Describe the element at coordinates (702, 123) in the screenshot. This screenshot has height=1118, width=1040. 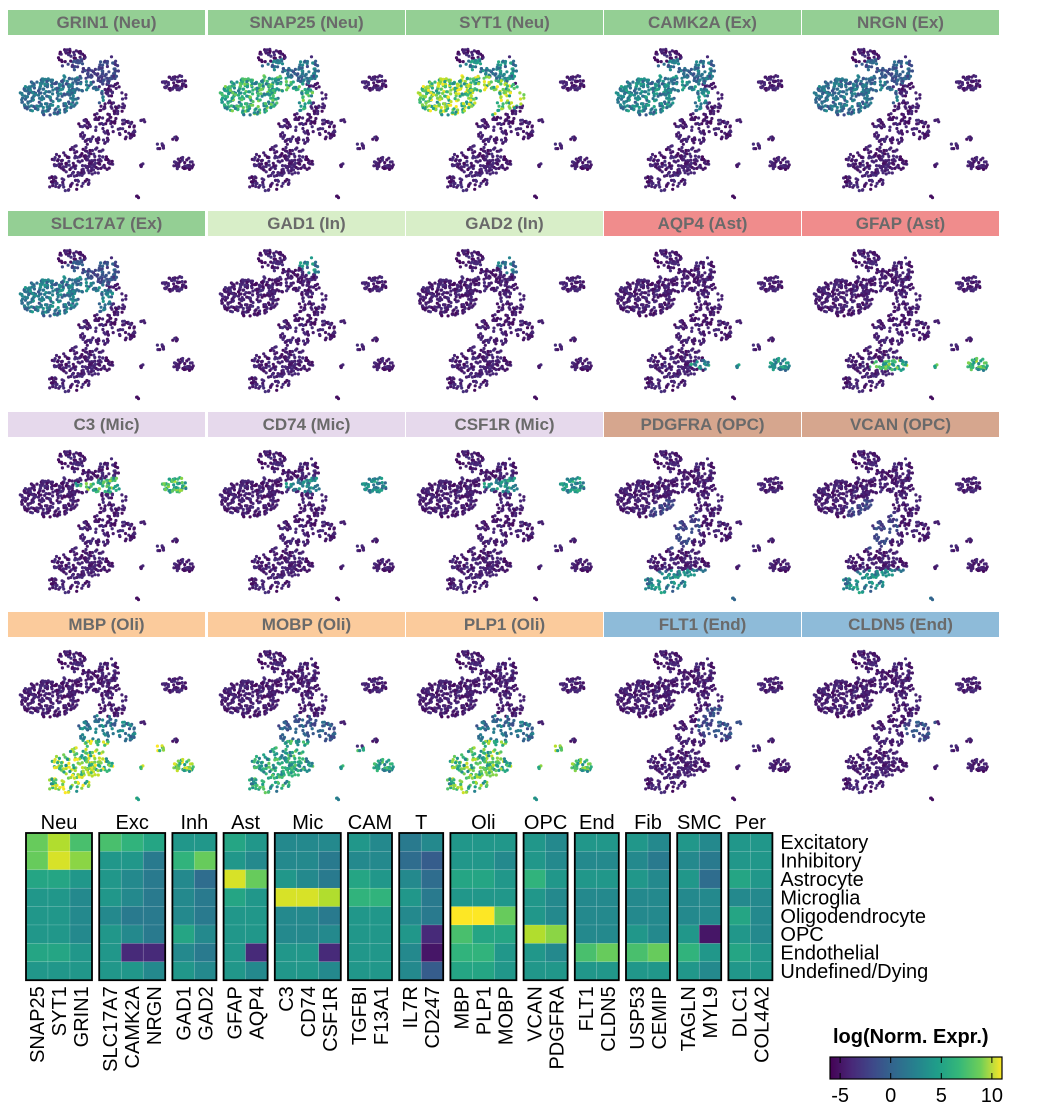
I see `umap-scatter` at that location.